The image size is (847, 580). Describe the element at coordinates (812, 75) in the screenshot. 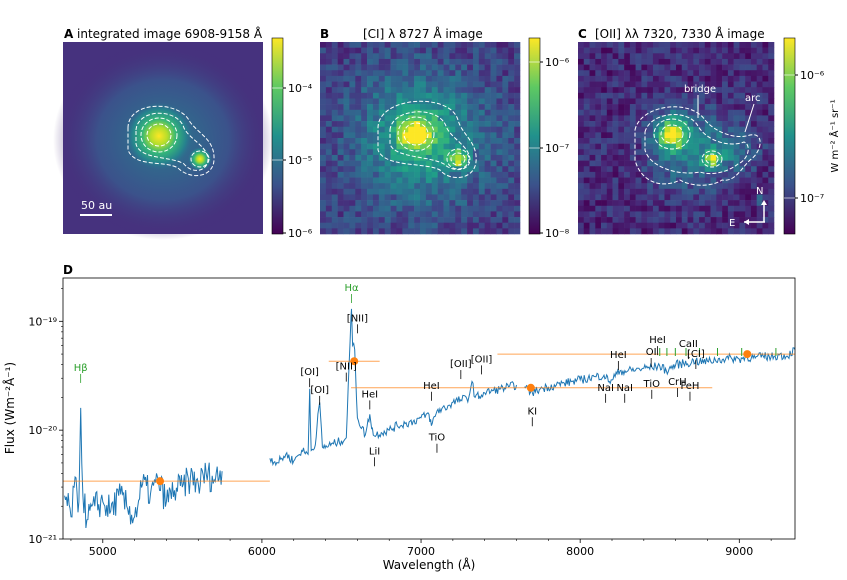

I see `panel-c-cbar-tick: 10⁻⁶` at that location.